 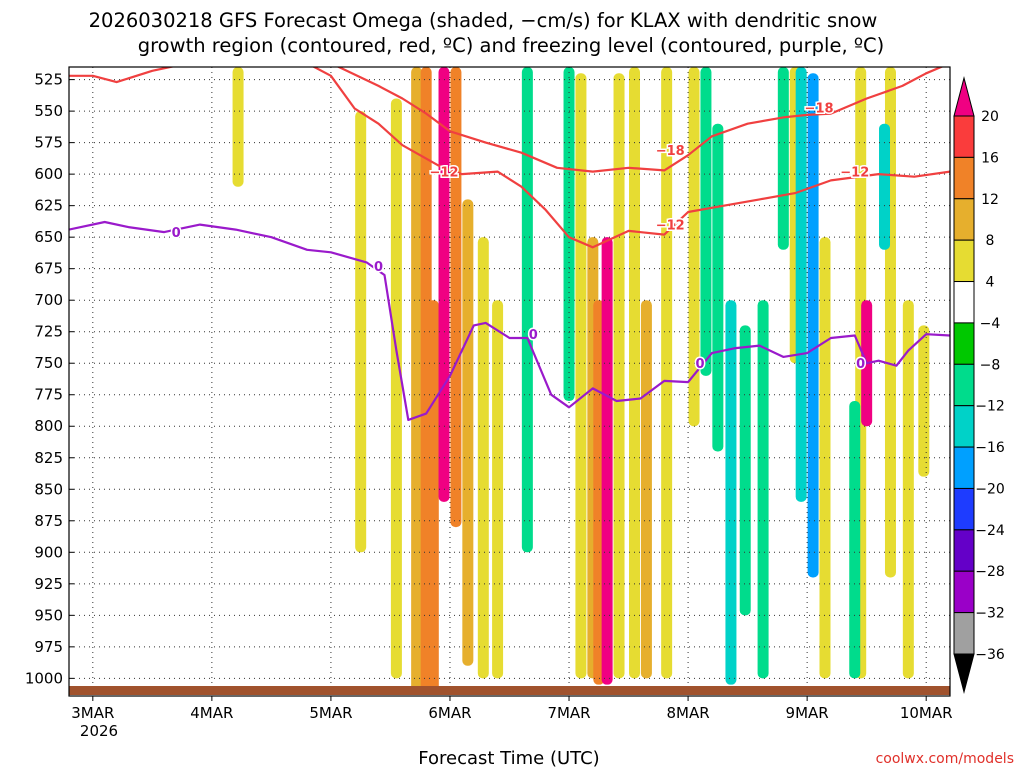 What do you see at coordinates (512, 709) in the screenshot?
I see `x-axis: 3MAR 4MAR 5MAR 6MAR 7MAR 8MAR 9MAR 10MAR` at bounding box center [512, 709].